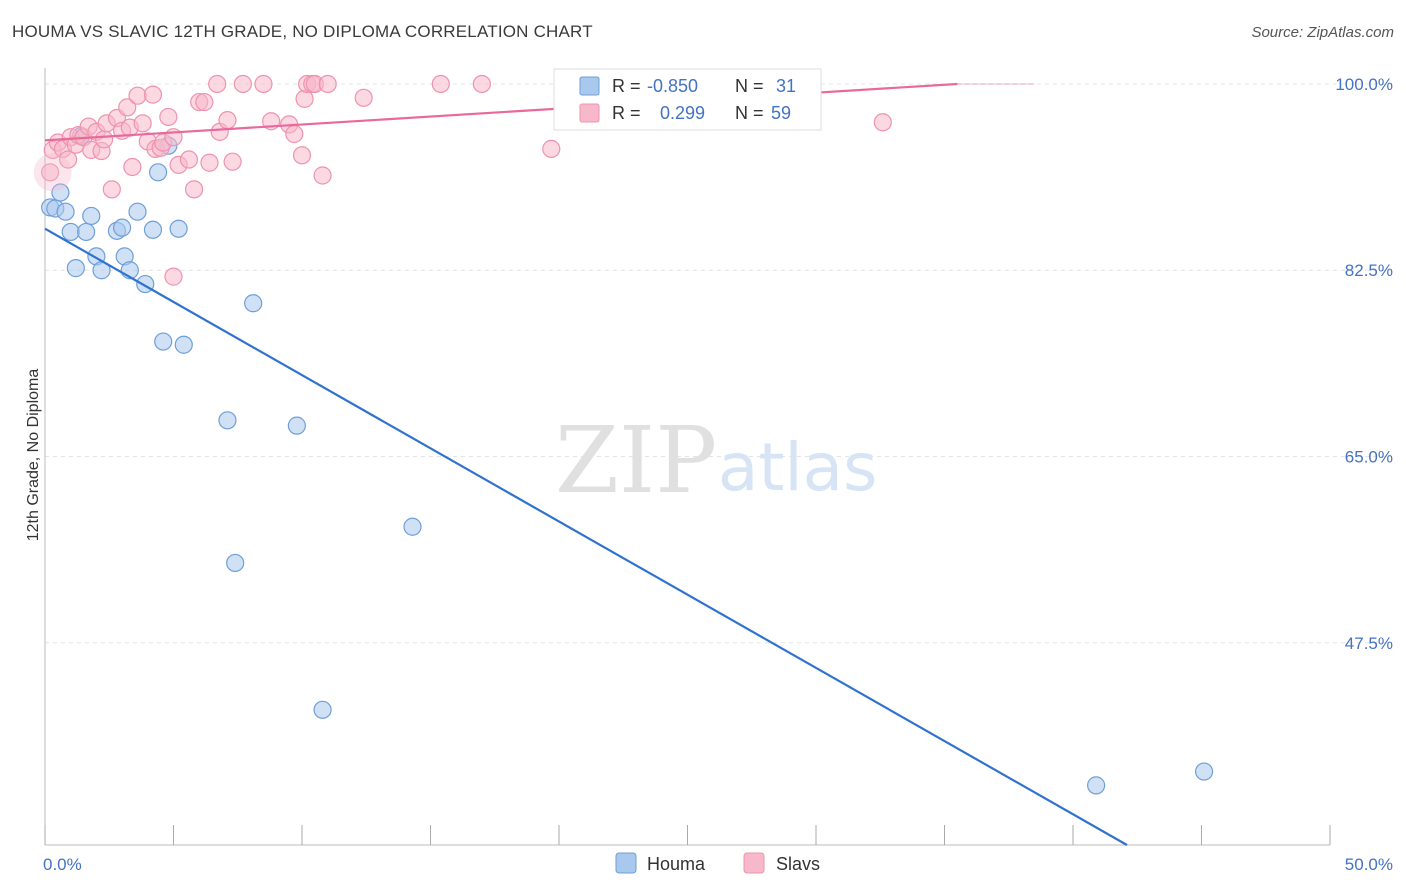  Describe the element at coordinates (798, 864) in the screenshot. I see `legend-slavs-label: Slavs` at that location.